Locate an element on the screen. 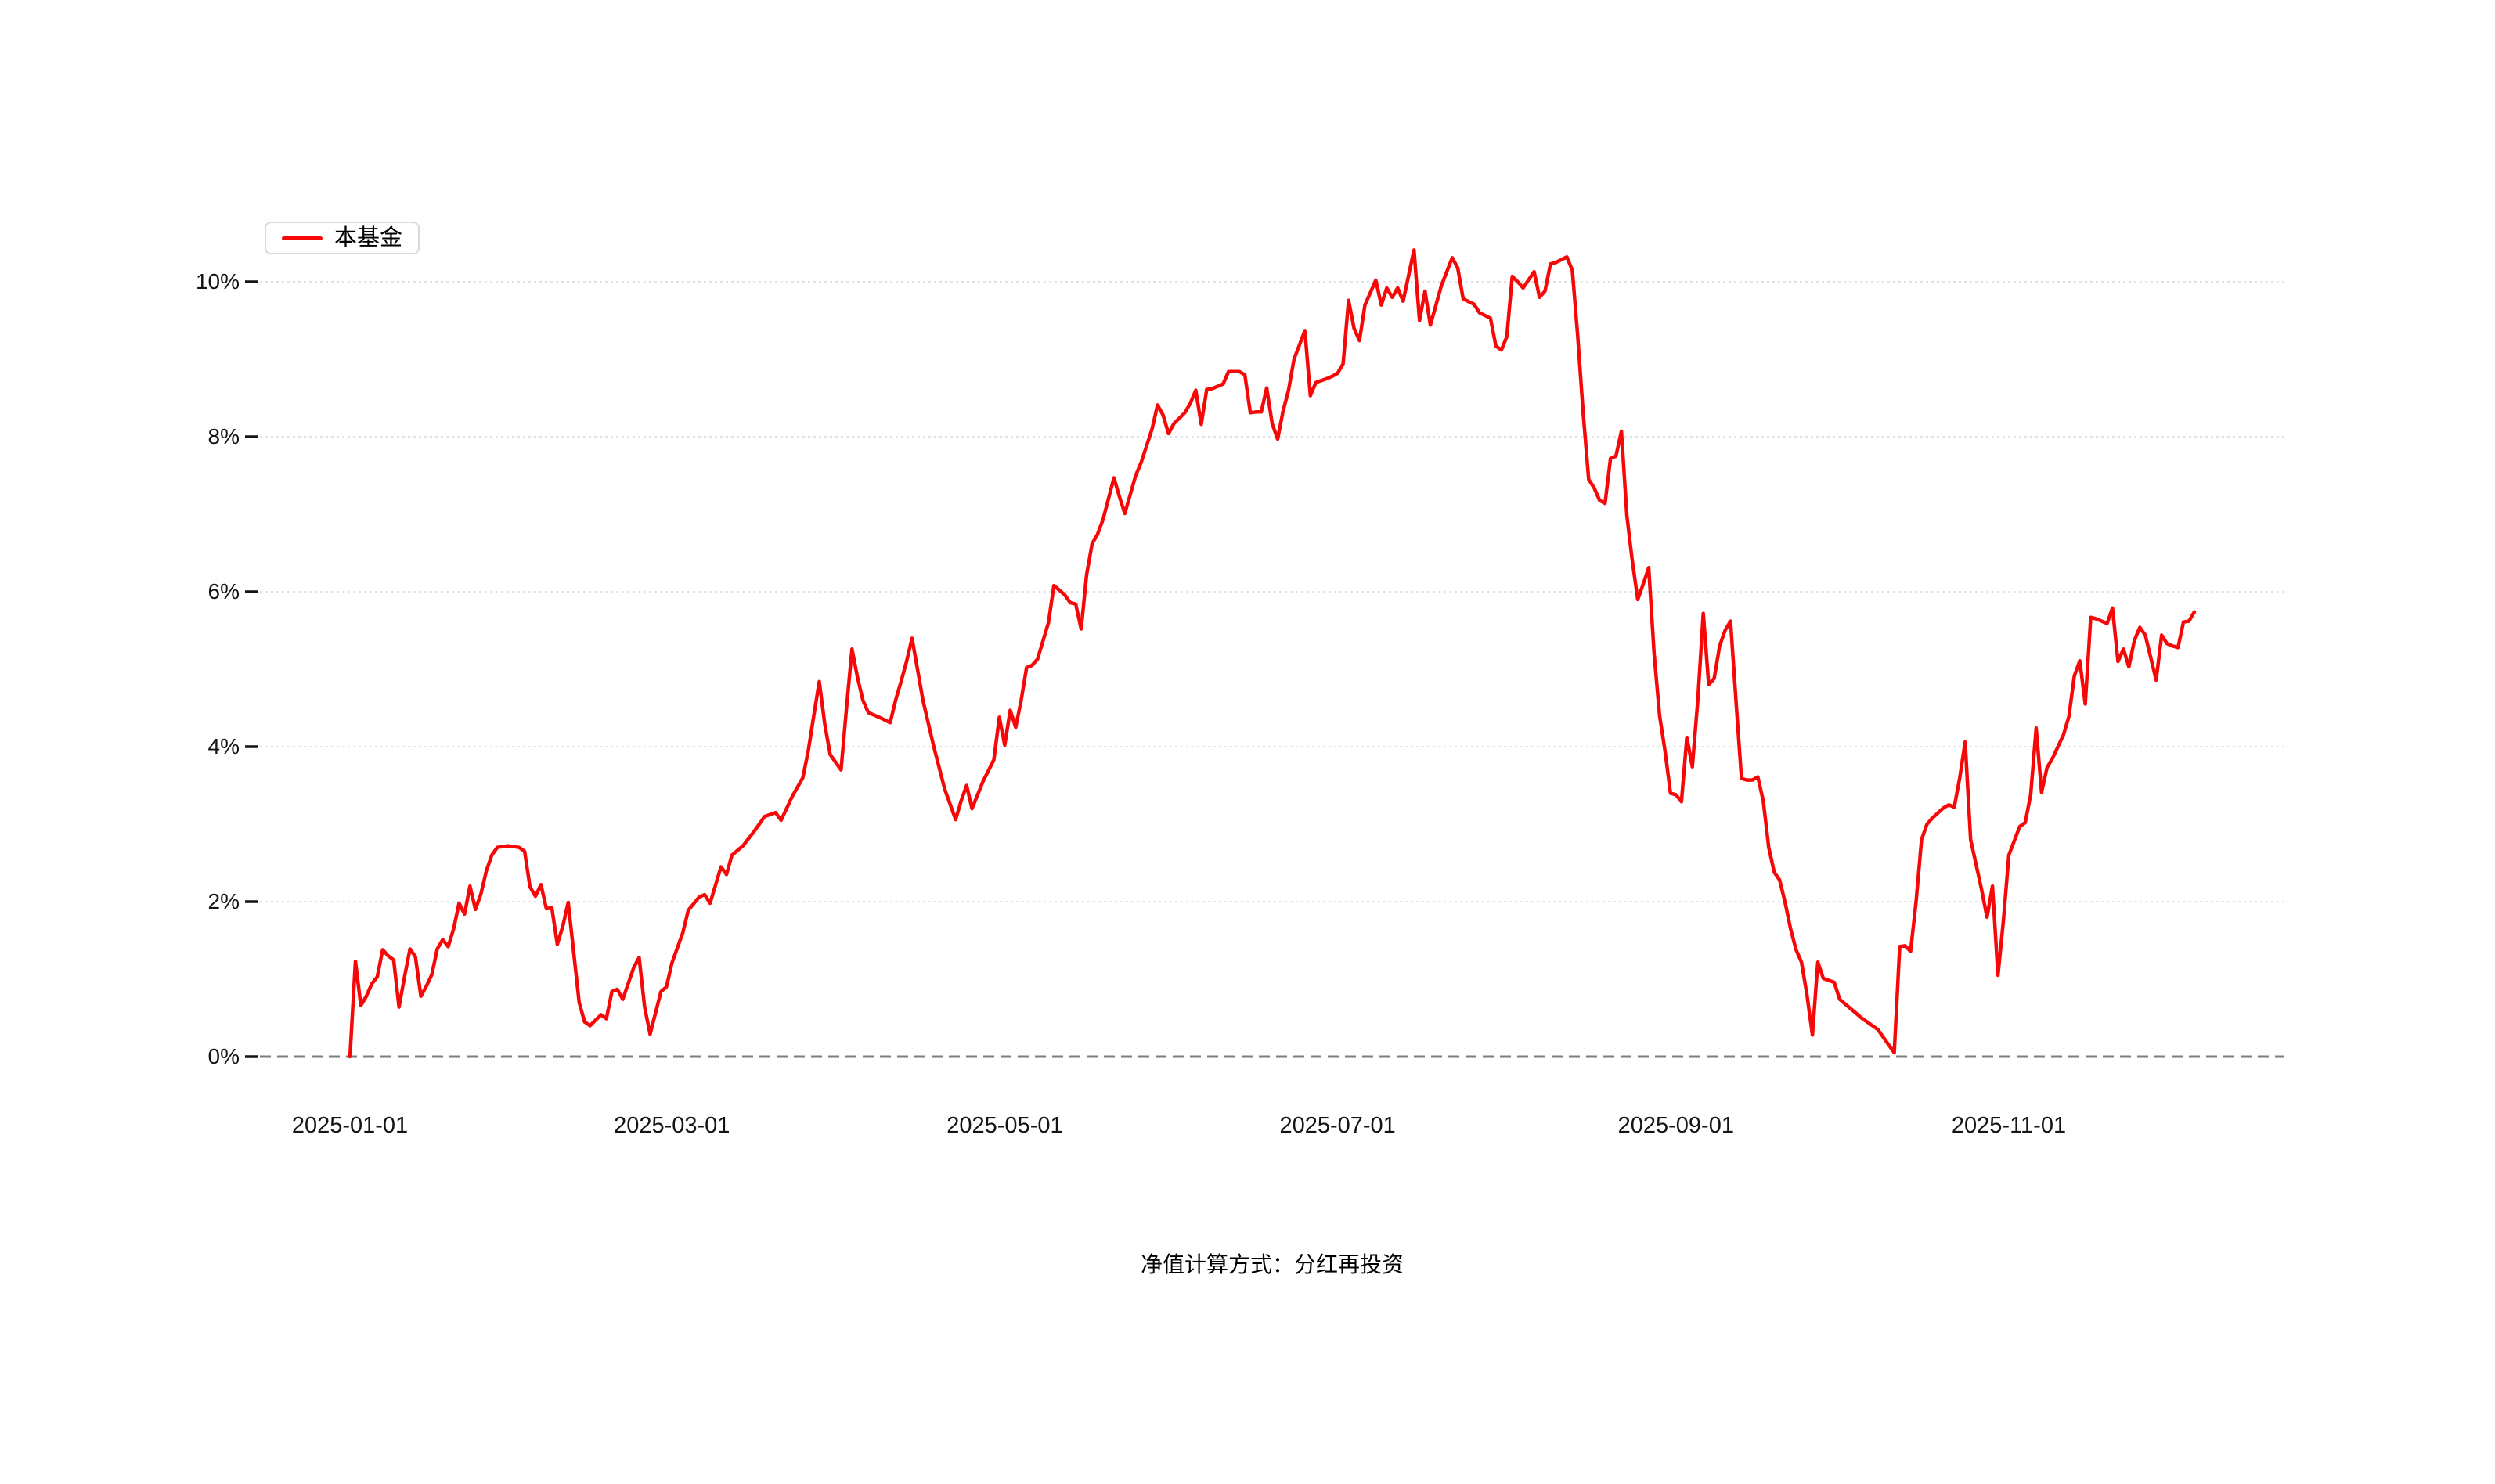 The height and width of the screenshot is (1484, 2495). y-axis-label: 2% is located at coordinates (223, 901).